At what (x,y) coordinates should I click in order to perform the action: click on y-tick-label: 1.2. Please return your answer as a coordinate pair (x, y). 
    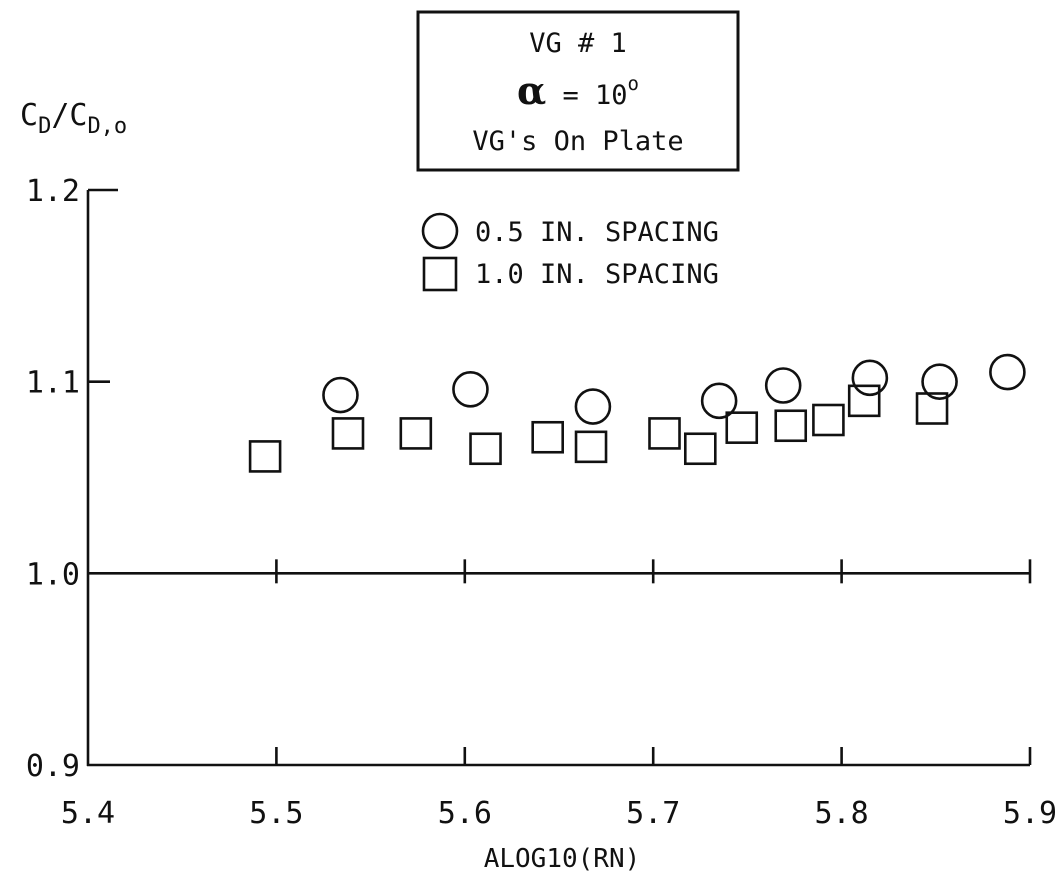
    Looking at the image, I should click on (53, 191).